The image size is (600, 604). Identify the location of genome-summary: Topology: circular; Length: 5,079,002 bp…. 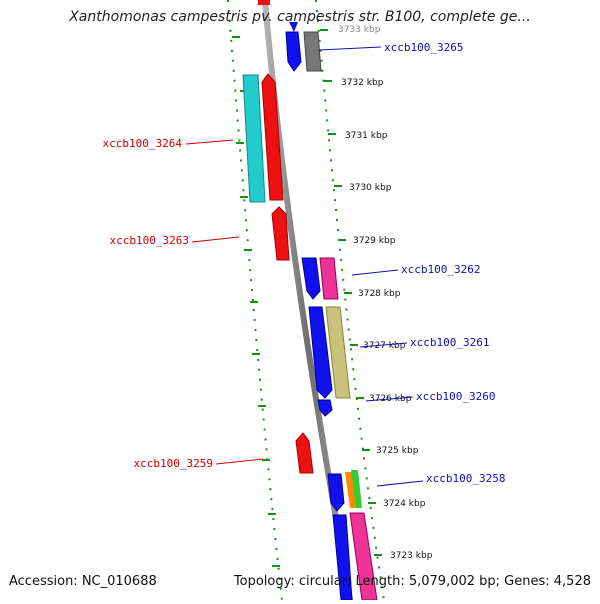
(412, 581).